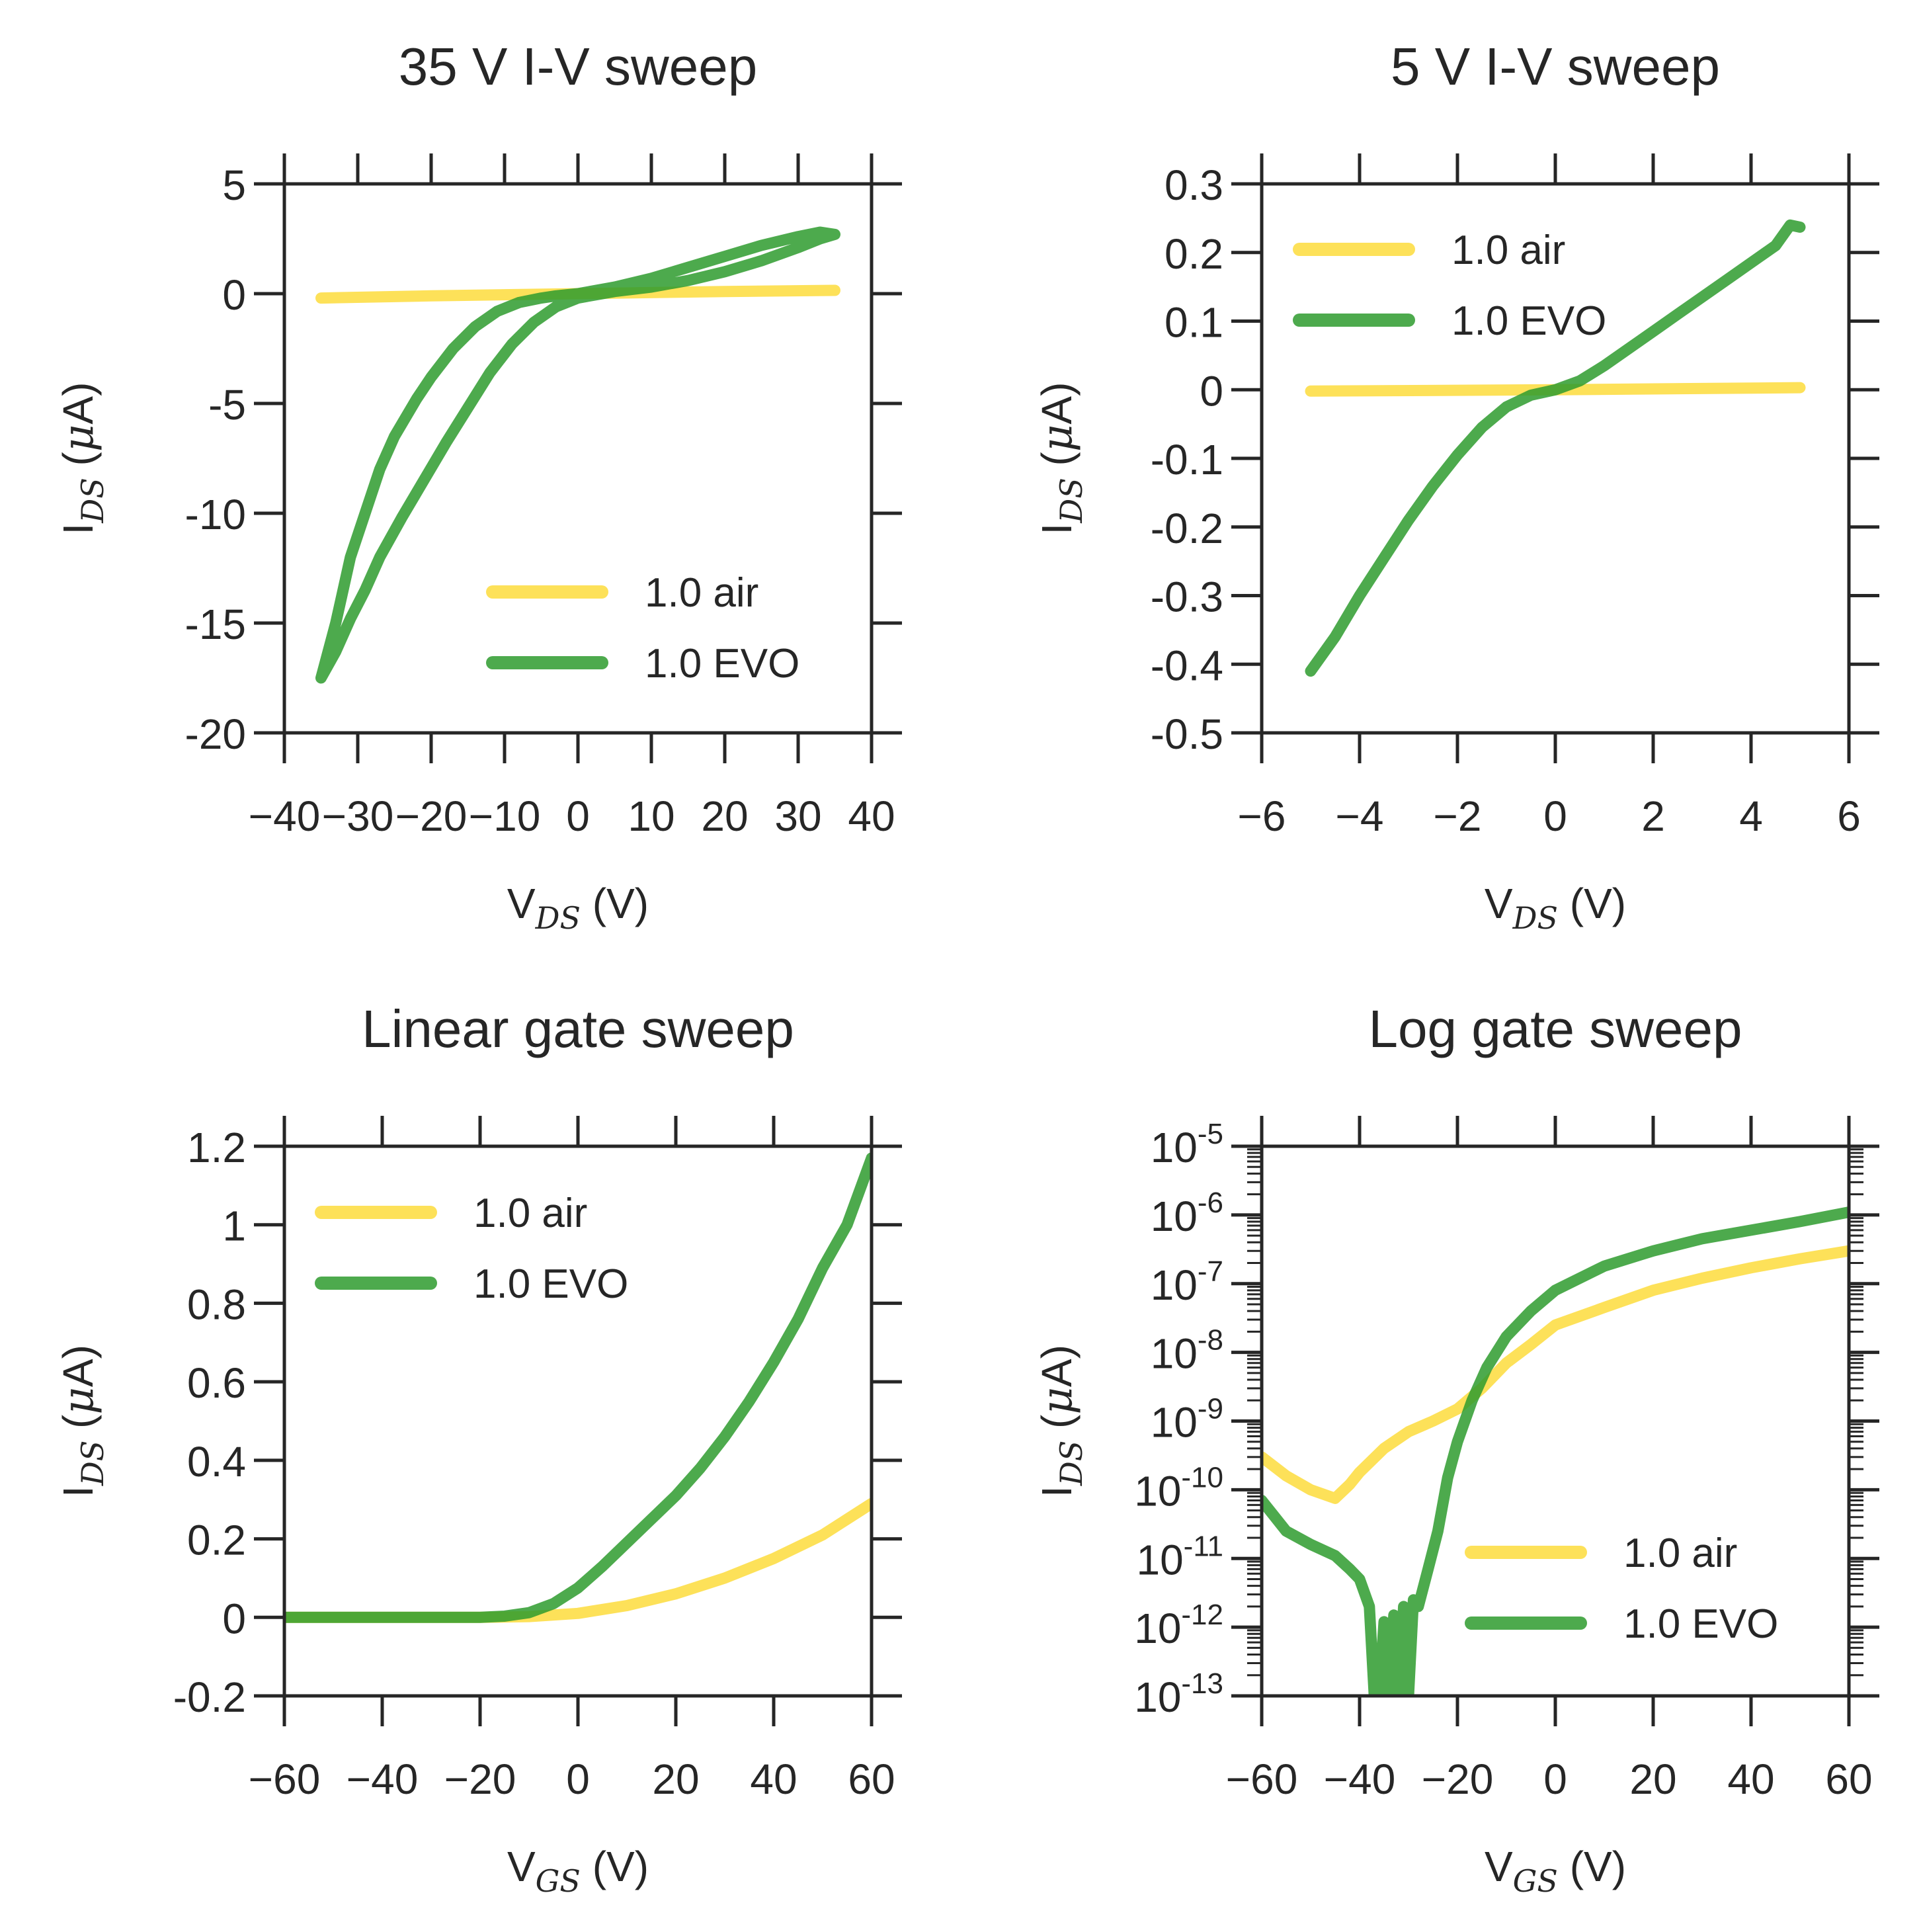 This screenshot has height=1932, width=1921. Describe the element at coordinates (1187, 1351) in the screenshot. I see `y-tick-label: 10⁻⁸` at that location.